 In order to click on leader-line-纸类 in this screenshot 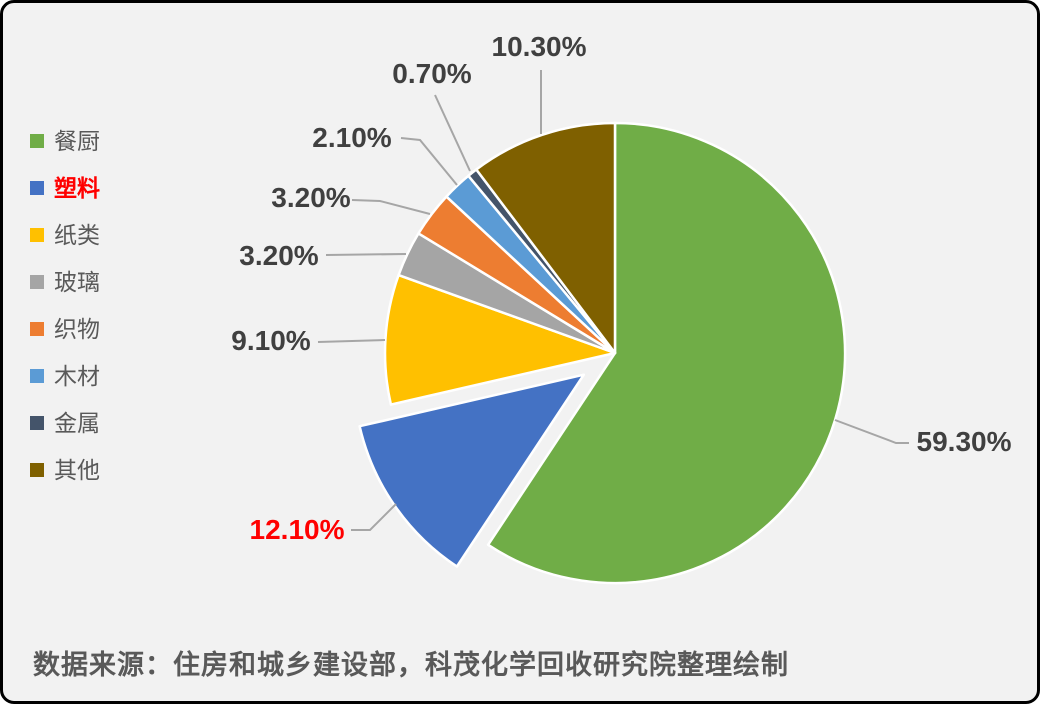, I will do `click(351, 341)`.